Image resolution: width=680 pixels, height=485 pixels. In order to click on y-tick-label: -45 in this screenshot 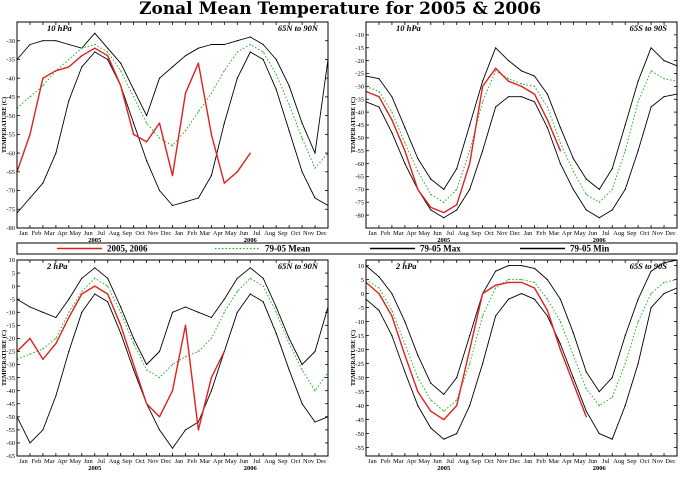, I will do `click(10, 97)`.